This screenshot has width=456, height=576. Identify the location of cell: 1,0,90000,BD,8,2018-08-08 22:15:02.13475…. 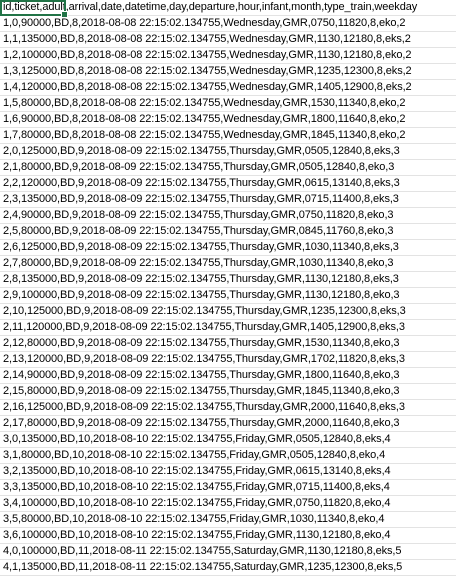
(204, 23).